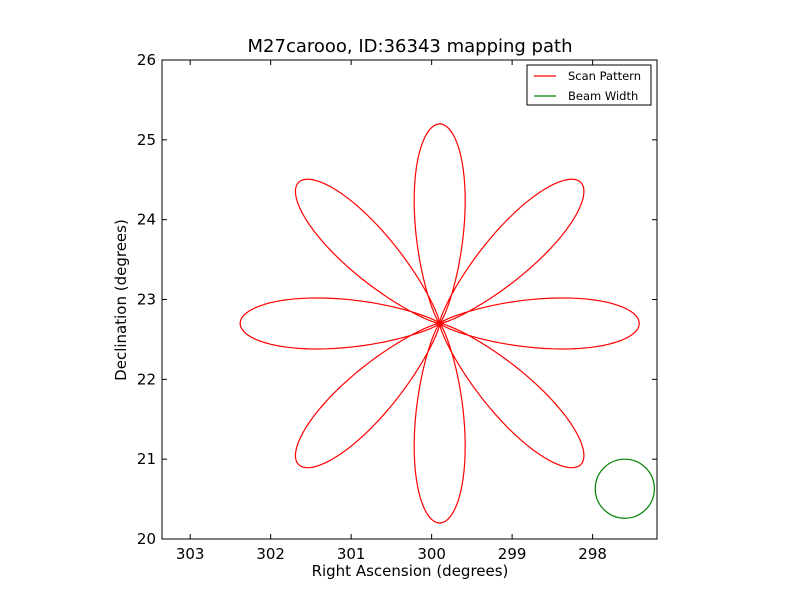 The width and height of the screenshot is (800, 600). Describe the element at coordinates (121, 300) in the screenshot. I see `y-axis-label: Declination (degrees)` at that location.